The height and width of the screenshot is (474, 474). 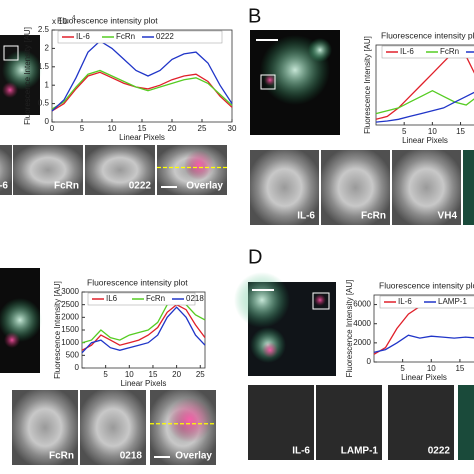 What do you see at coordinates (140, 37) in the screenshot?
I see `legend-box` at bounding box center [140, 37].